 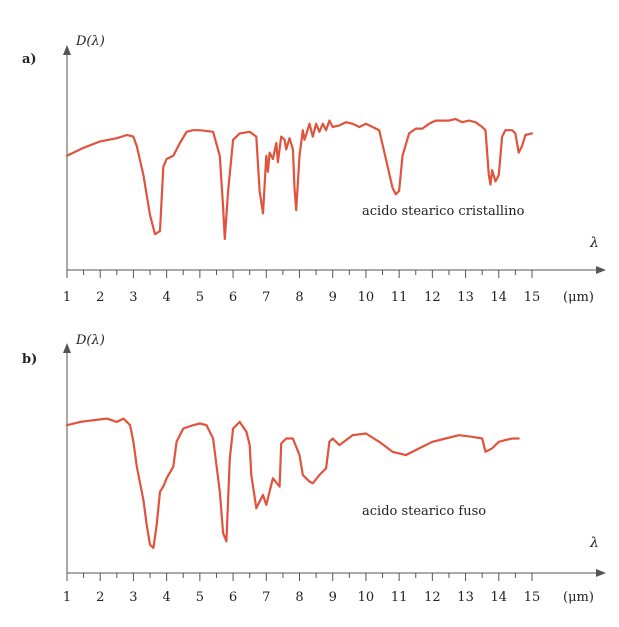 What do you see at coordinates (299, 179) in the screenshot?
I see `spectrum-line` at bounding box center [299, 179].